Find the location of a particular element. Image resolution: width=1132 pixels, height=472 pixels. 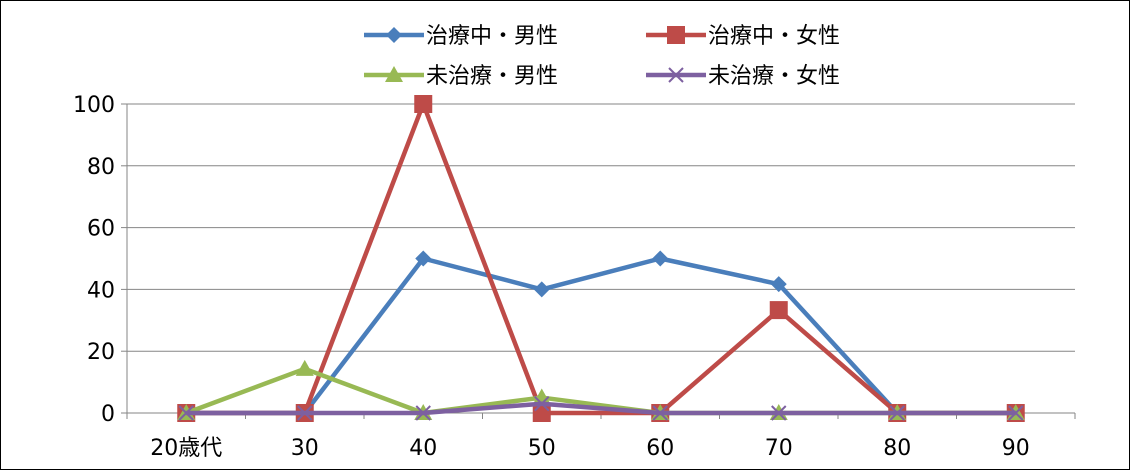

legend-label: 治療中・女性 is located at coordinates (774, 36).